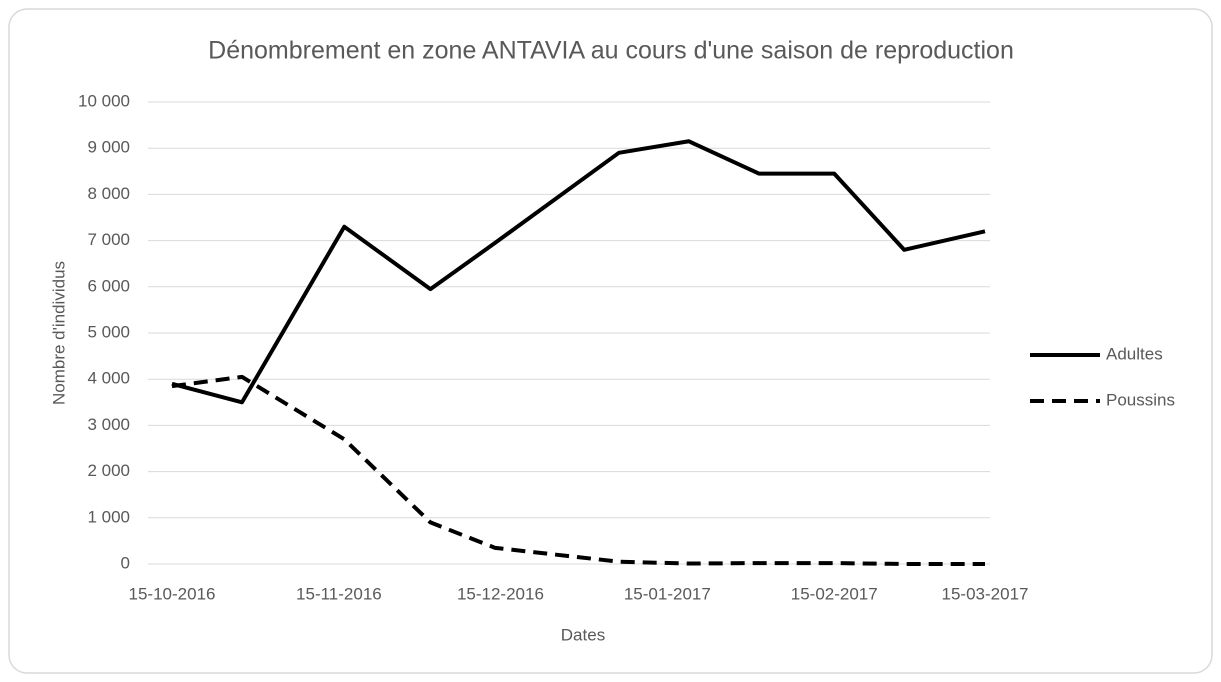  I want to click on x-tick-label: 15-02-2017, so click(834, 593).